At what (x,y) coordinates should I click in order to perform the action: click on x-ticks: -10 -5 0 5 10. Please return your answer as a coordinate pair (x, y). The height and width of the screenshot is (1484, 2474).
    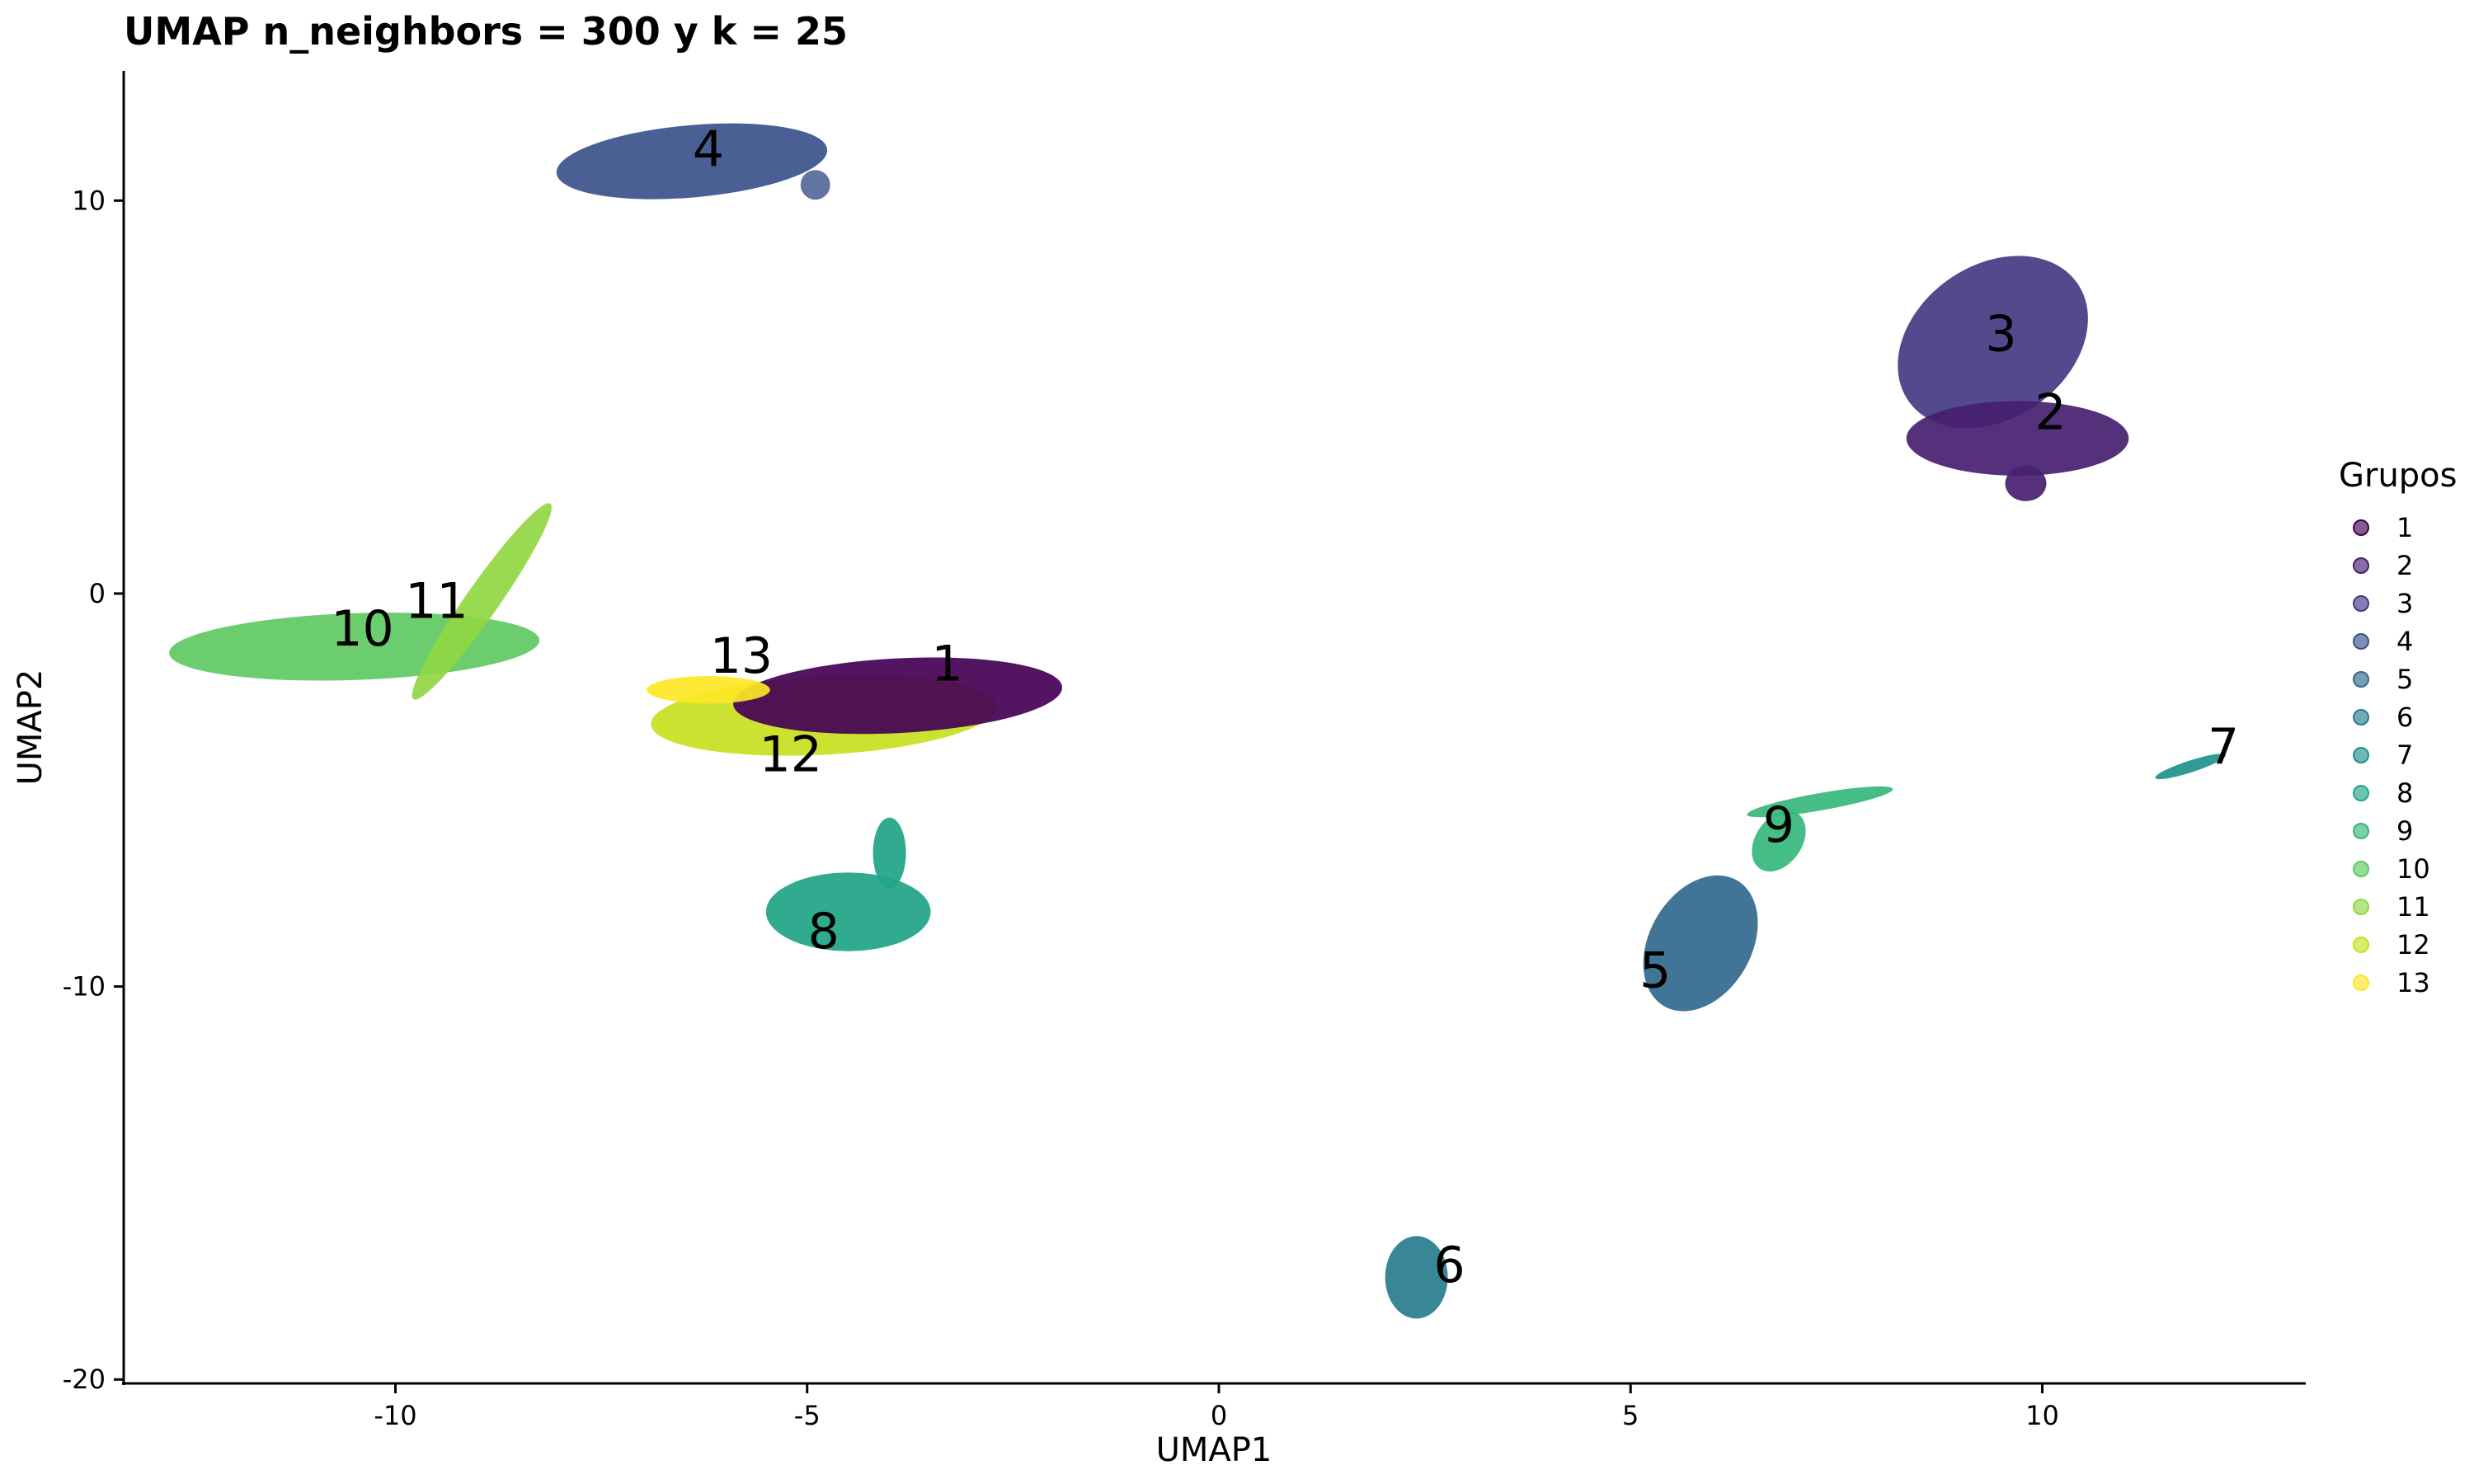
    Looking at the image, I should click on (1216, 1407).